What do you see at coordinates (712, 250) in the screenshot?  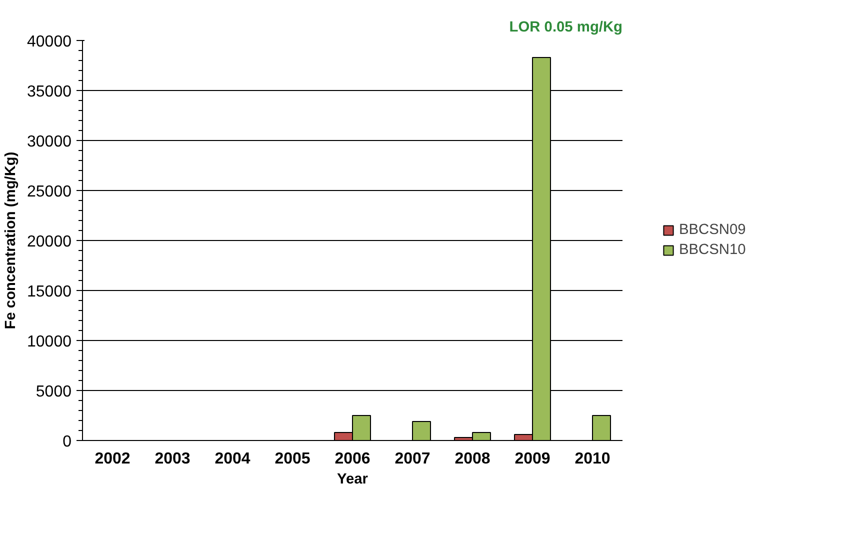 I see `legend-label: BBCSN10` at bounding box center [712, 250].